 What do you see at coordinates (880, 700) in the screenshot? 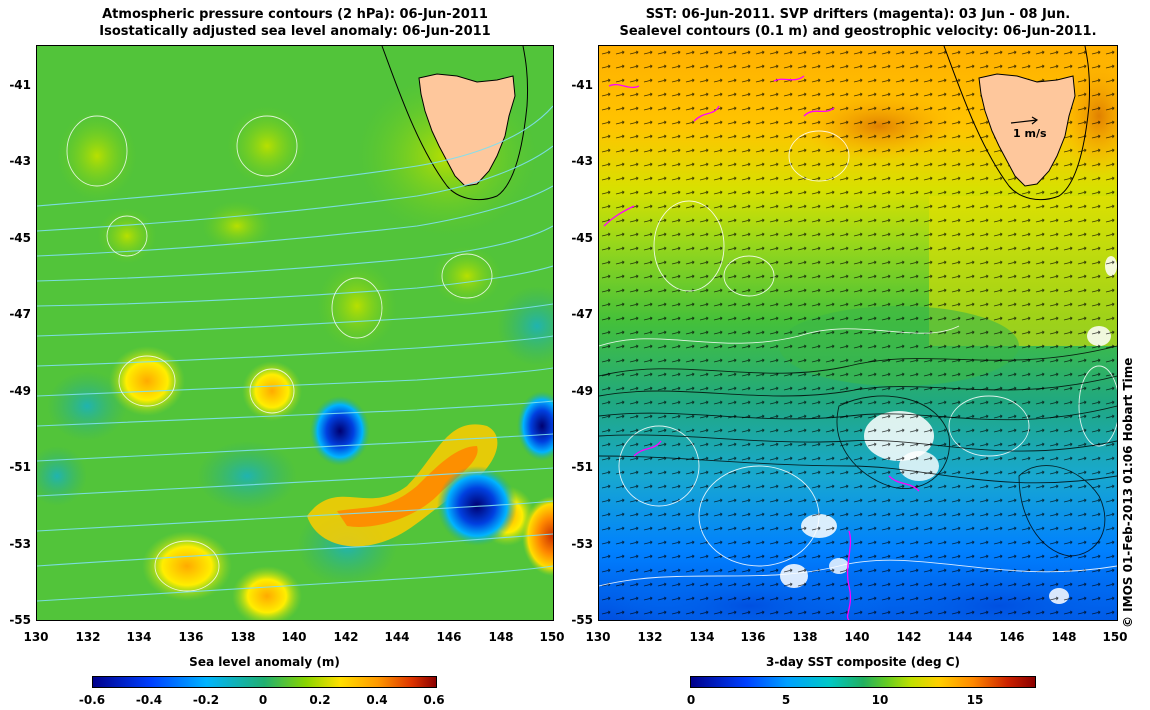
I see `colorbar-tick: 10` at bounding box center [880, 700].